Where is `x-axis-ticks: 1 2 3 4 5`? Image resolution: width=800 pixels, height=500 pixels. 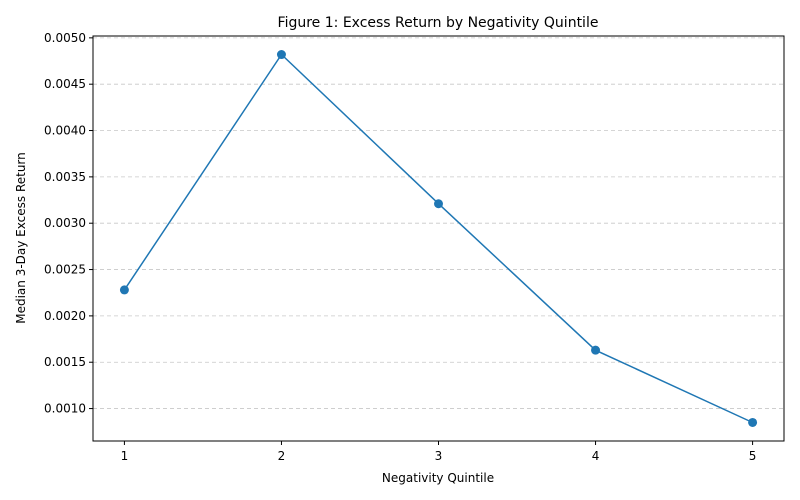
x-axis-ticks: 1 2 3 4 5 is located at coordinates (439, 452).